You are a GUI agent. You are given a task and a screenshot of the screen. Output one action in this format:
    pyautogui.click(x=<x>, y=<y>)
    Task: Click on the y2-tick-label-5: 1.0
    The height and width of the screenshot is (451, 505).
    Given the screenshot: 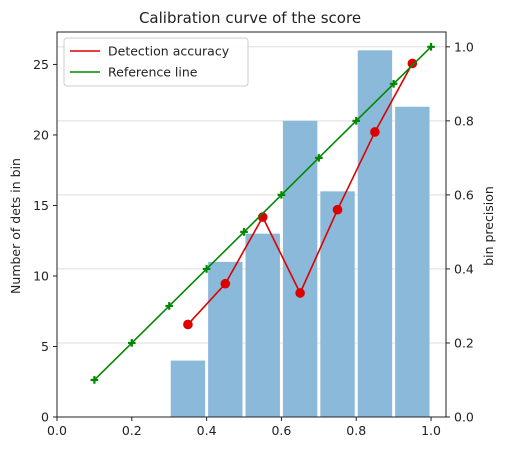 What is the action you would take?
    pyautogui.click(x=464, y=46)
    